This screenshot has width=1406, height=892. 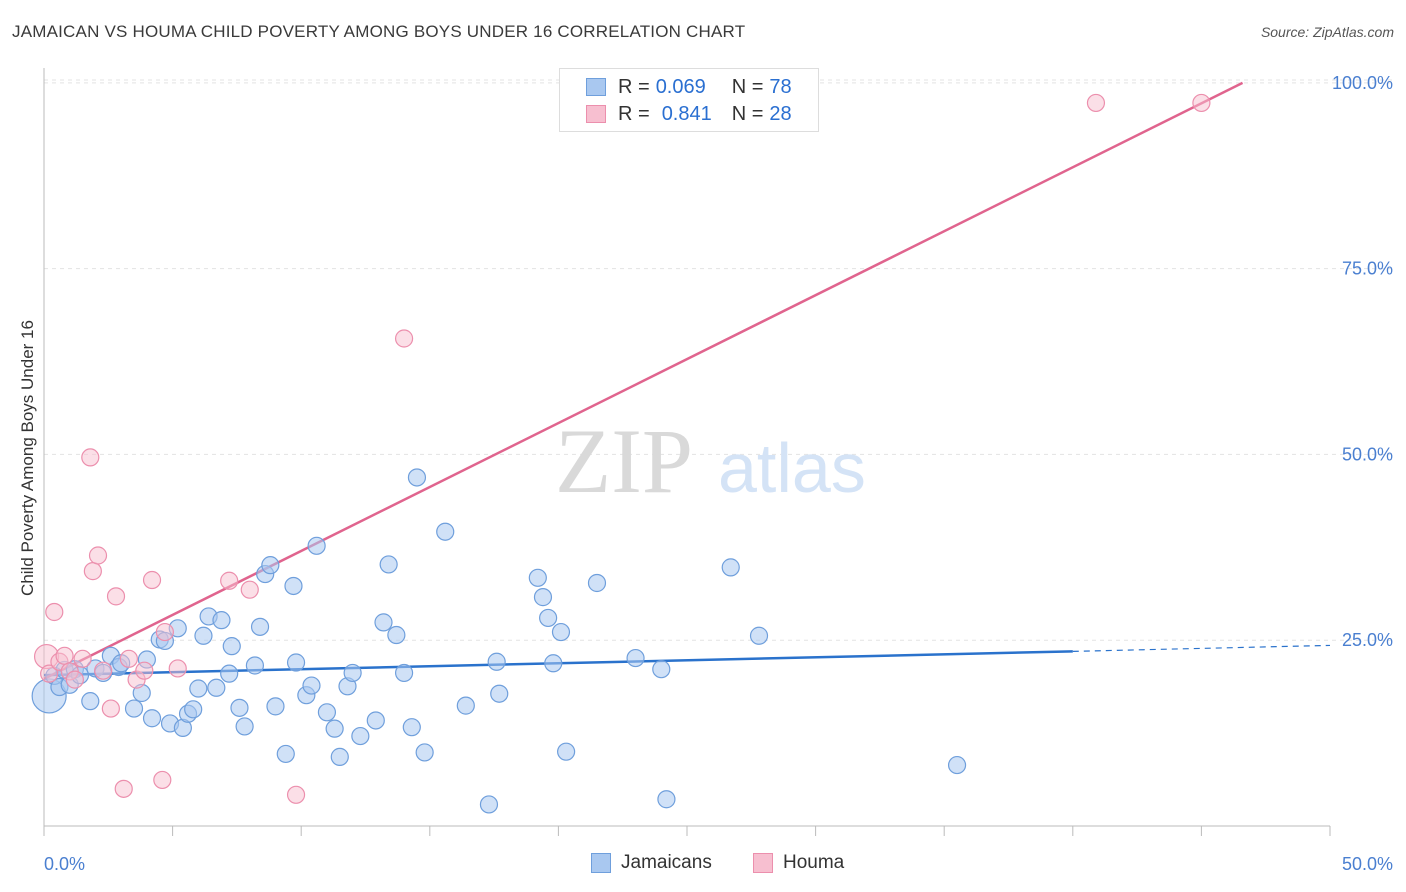 I want to click on legend-n-value: 78, so click(x=780, y=86).